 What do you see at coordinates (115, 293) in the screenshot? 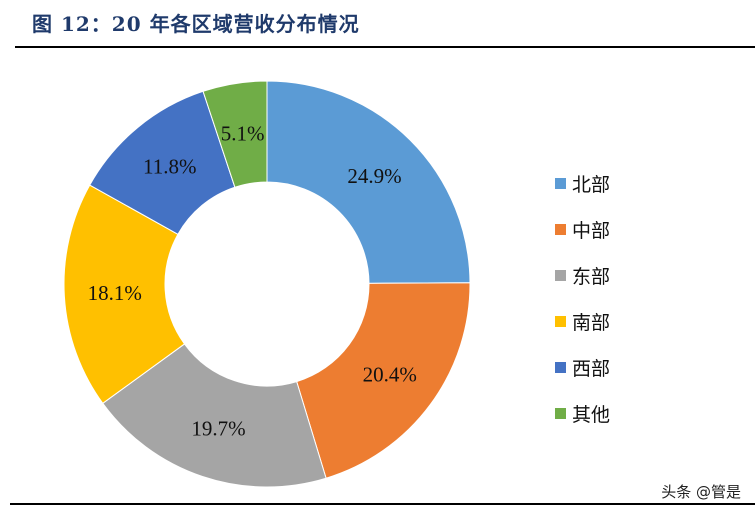
I see `slice-value-label: 18.1%` at bounding box center [115, 293].